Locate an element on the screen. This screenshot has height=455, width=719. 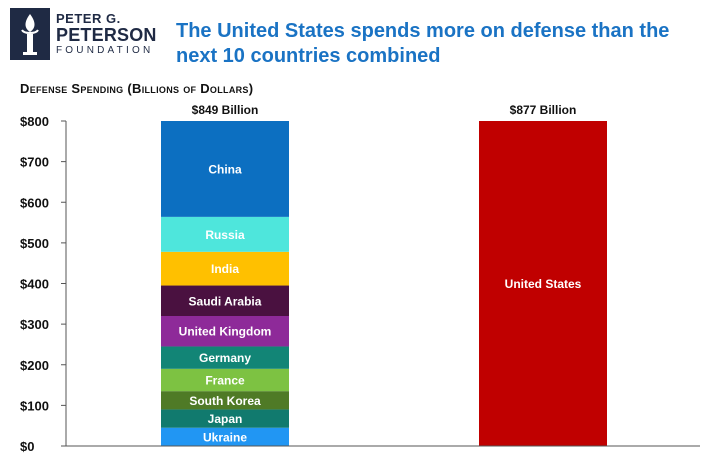
peterson-foundation-logo: PETER G. PETERSON FOUNDATION is located at coordinates (85, 36).